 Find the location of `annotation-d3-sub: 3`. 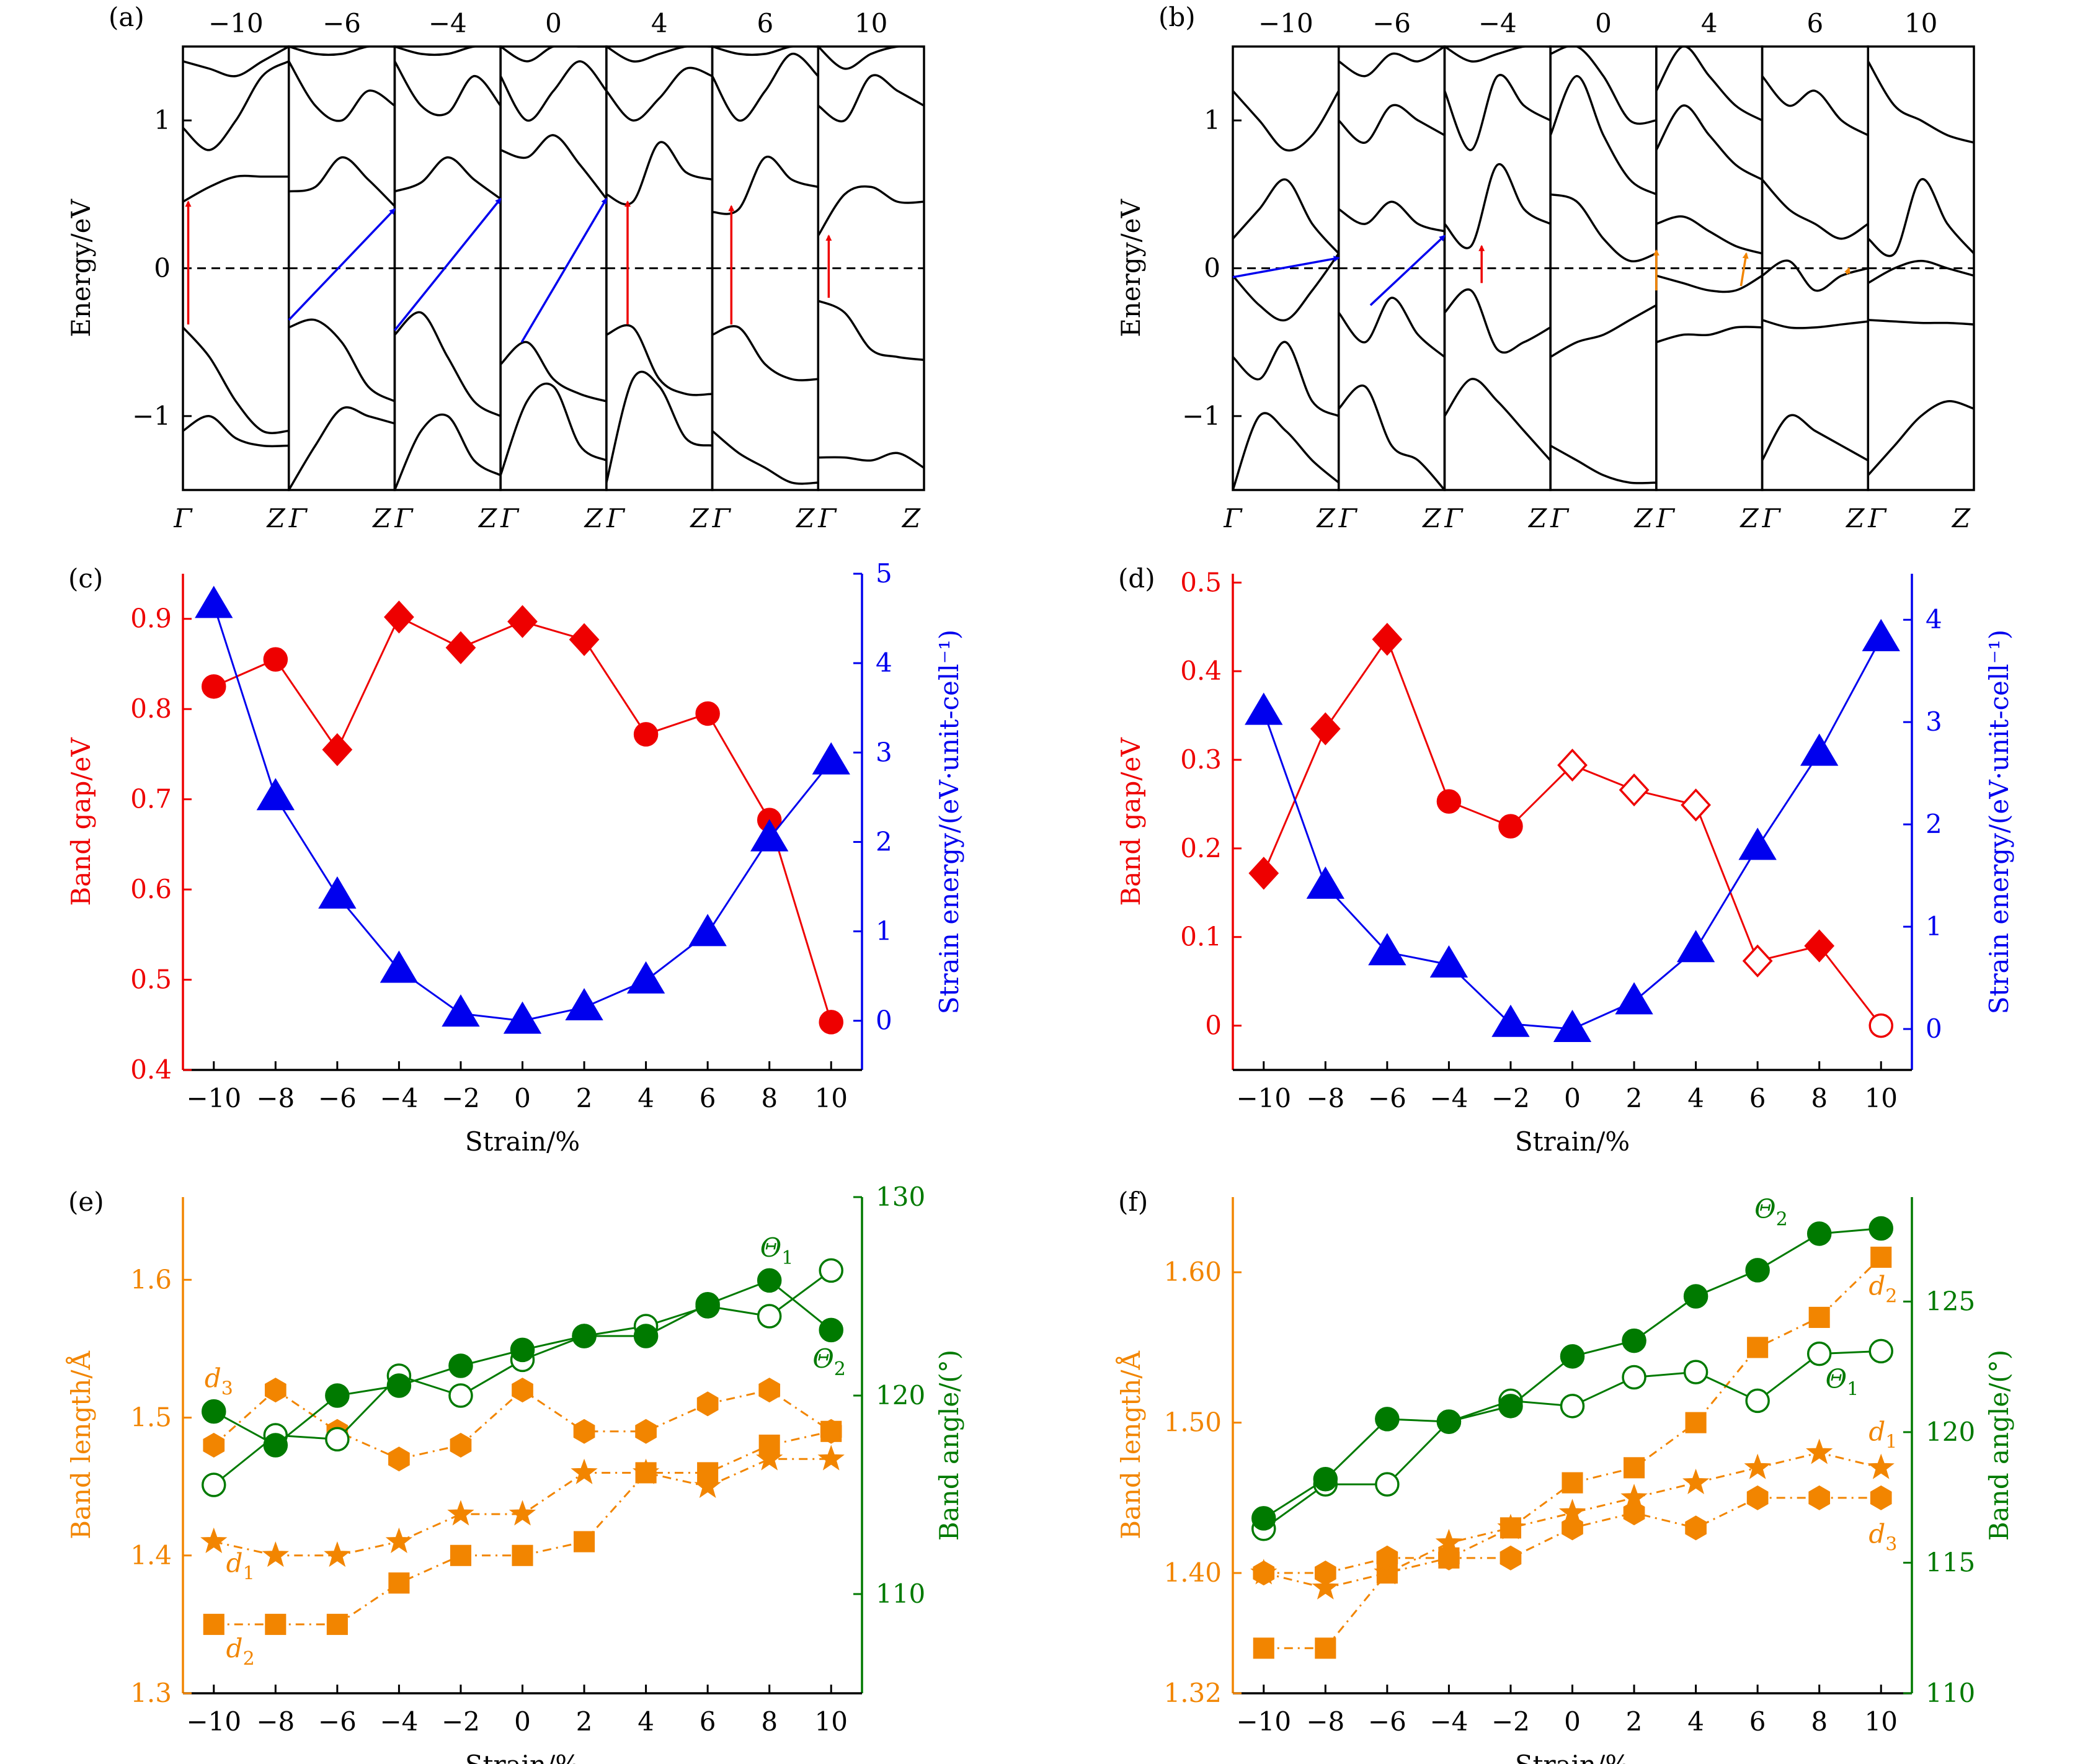

annotation-d3-sub: 3 is located at coordinates (227, 1389).